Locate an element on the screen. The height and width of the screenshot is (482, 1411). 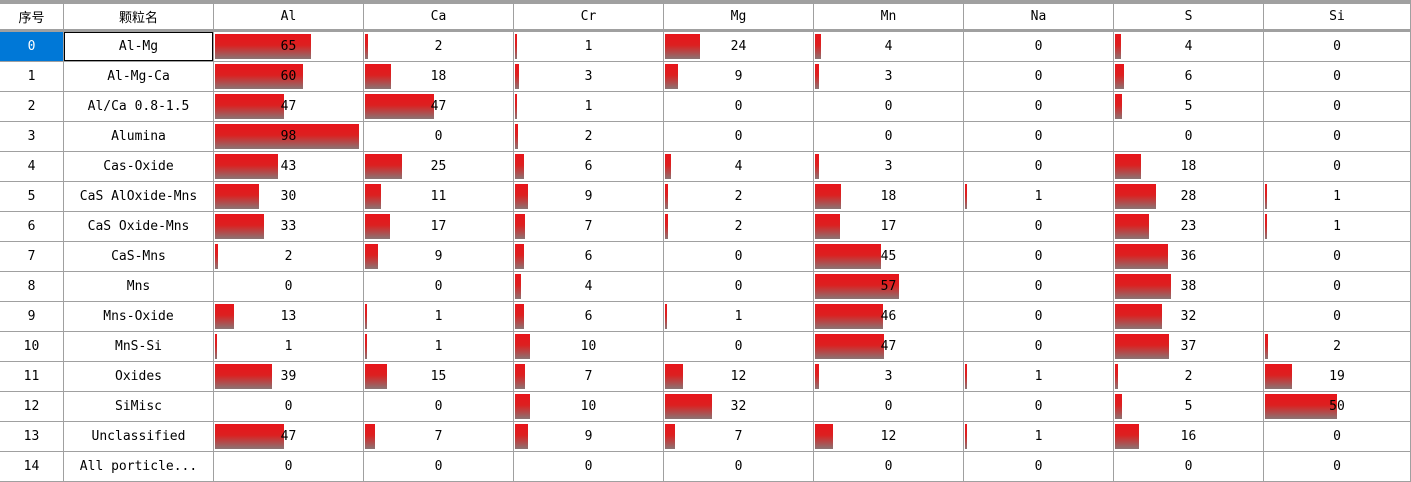
row-index: 2 is located at coordinates (31, 106).